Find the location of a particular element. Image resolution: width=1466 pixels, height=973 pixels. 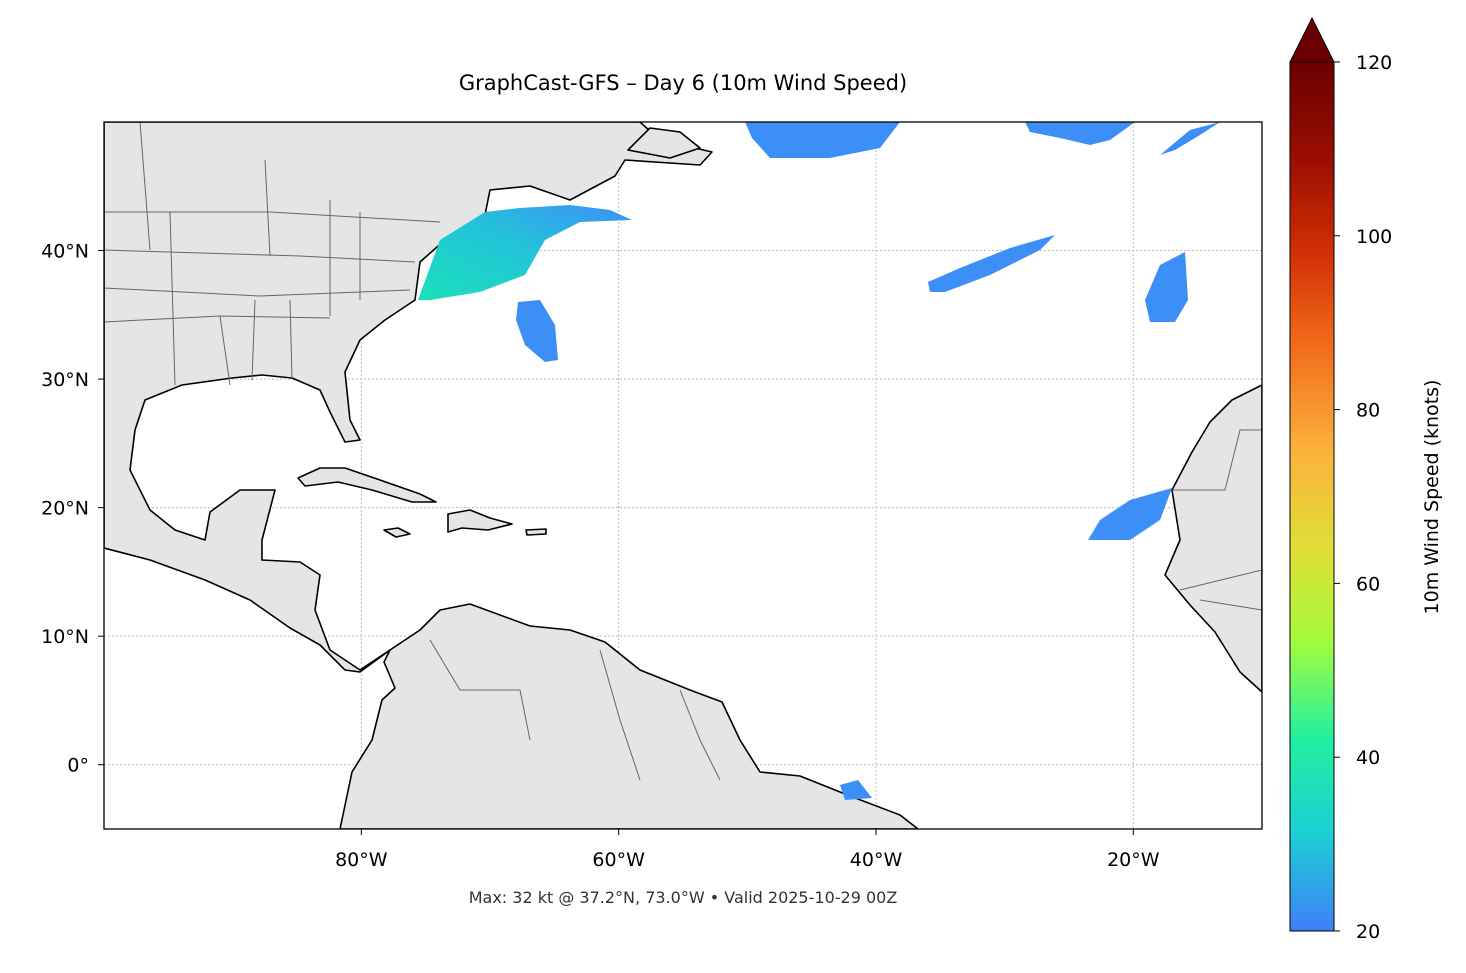

newfoundland is located at coordinates (664, 143).